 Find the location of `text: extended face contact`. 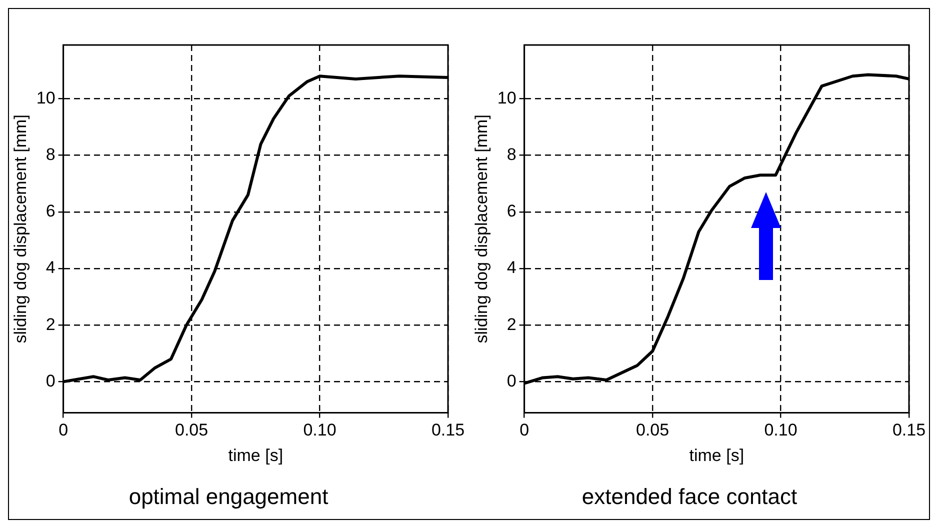

text: extended face contact is located at coordinates (690, 496).